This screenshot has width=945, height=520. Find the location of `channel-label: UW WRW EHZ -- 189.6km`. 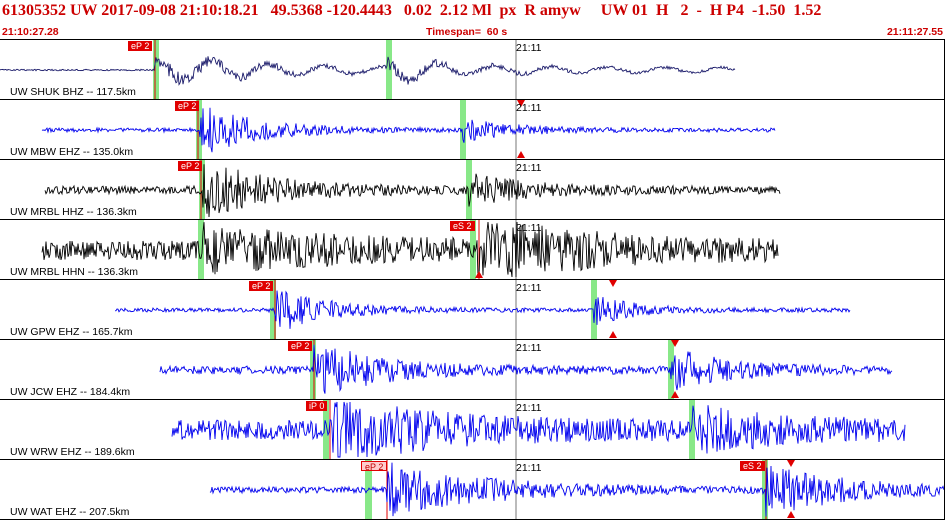

channel-label: UW WRW EHZ -- 189.6km is located at coordinates (72, 452).